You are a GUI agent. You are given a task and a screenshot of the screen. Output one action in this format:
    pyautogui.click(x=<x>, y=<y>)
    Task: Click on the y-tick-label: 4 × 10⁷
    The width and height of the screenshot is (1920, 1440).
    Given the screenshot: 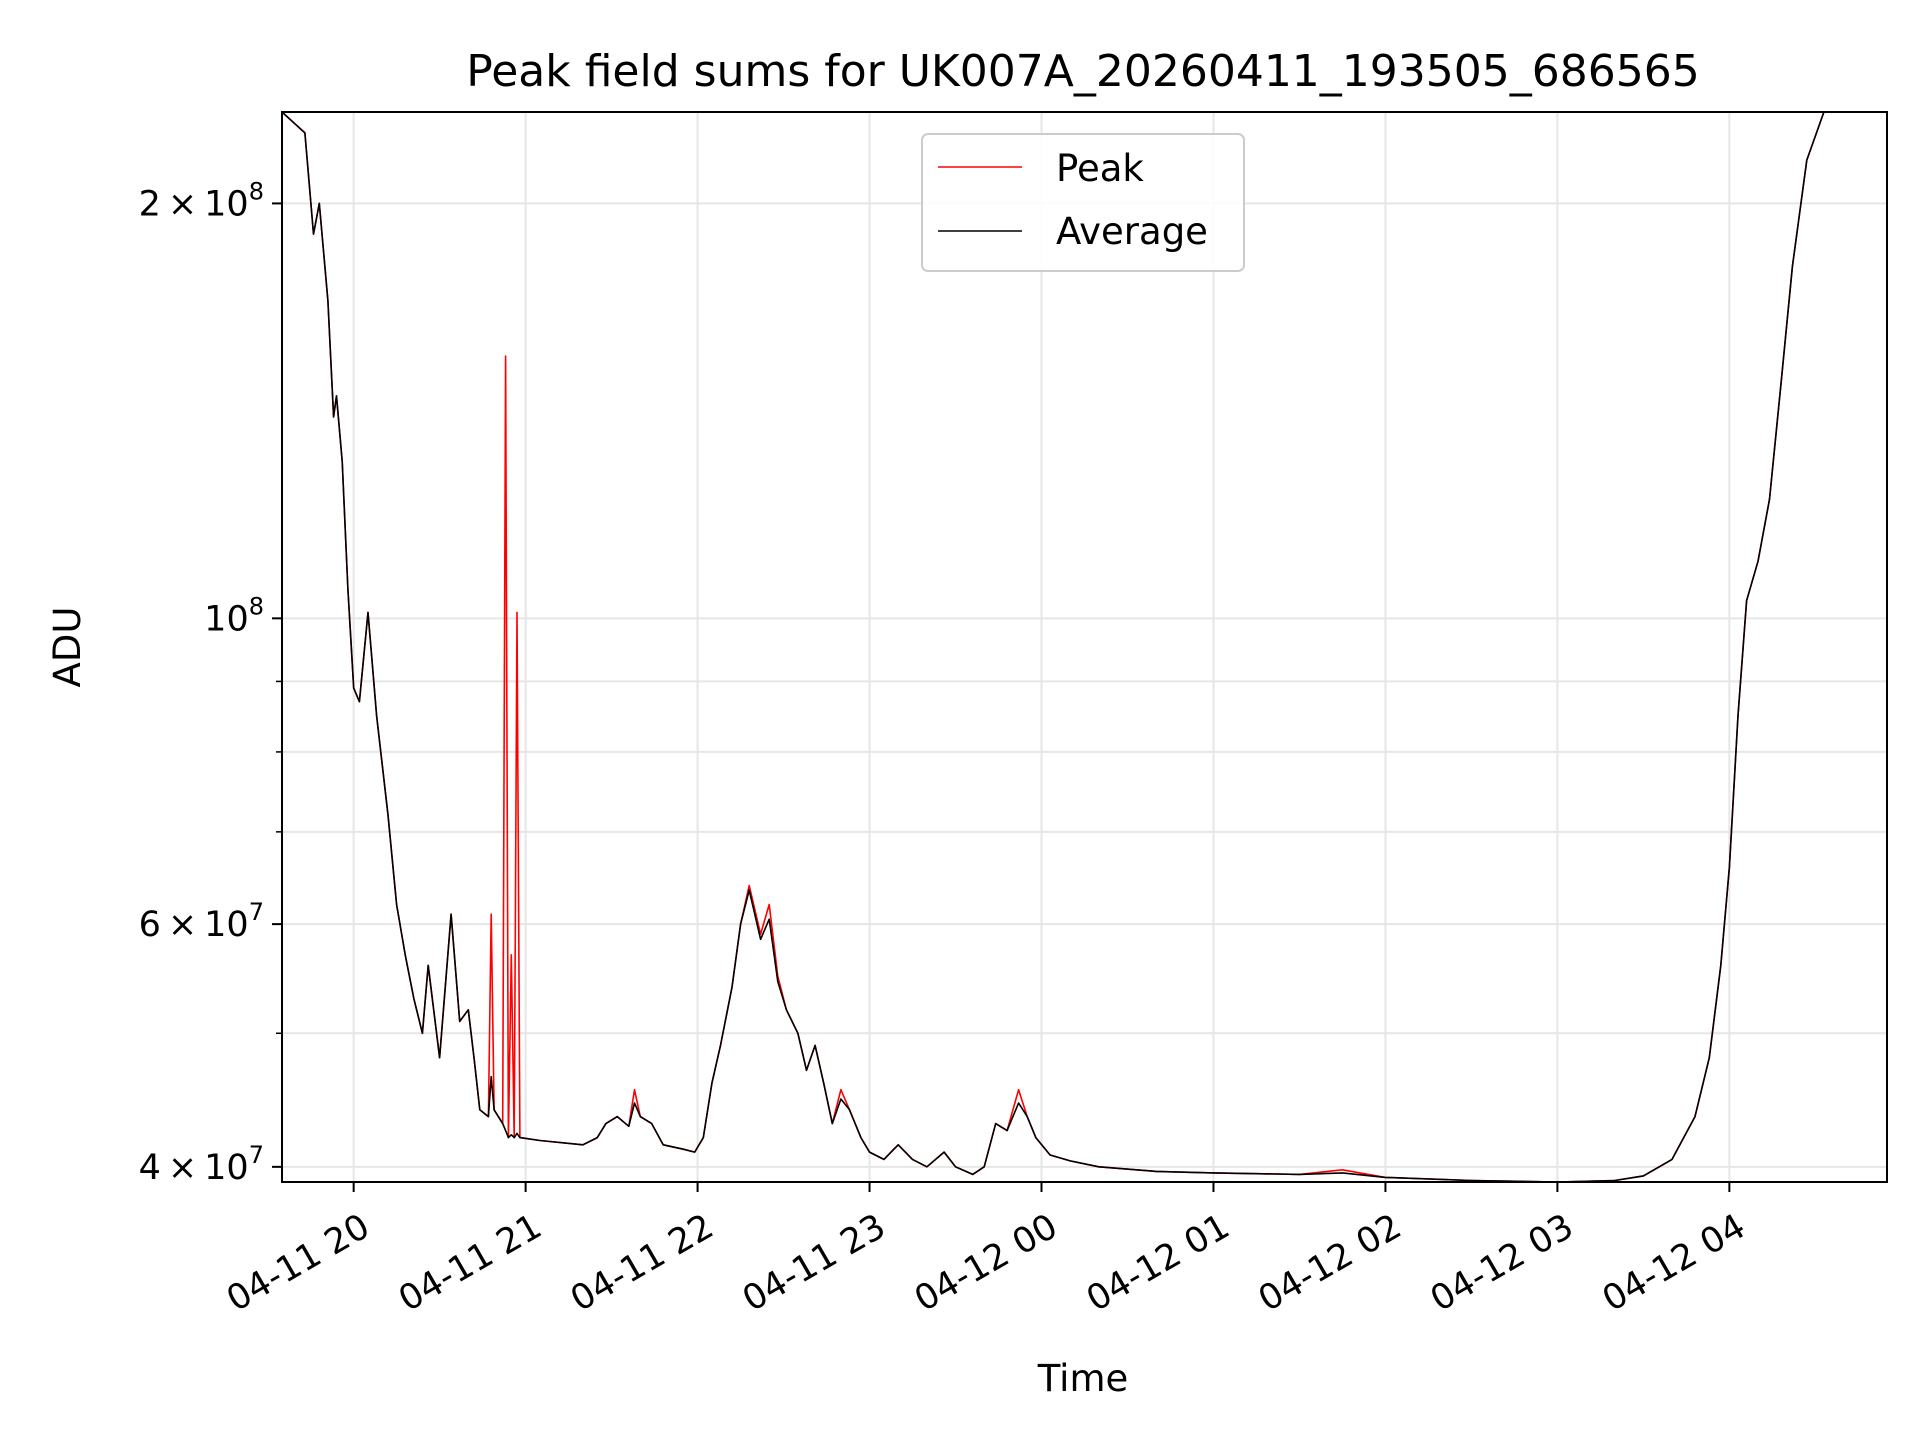 What is the action you would take?
    pyautogui.click(x=201, y=1164)
    